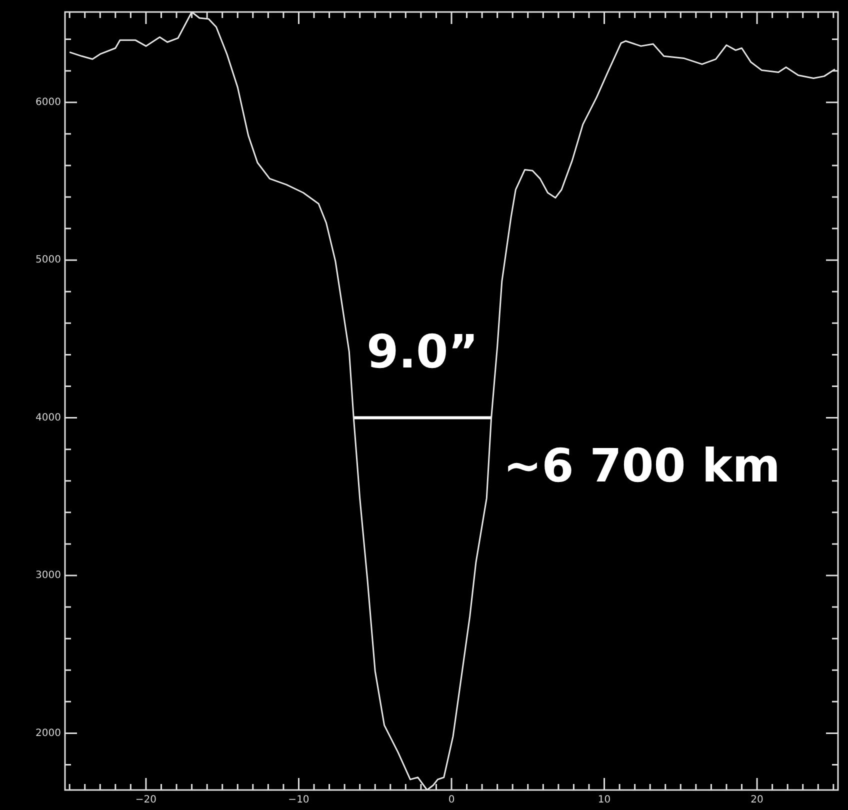  What do you see at coordinates (146, 800) in the screenshot?
I see `x-tick-label: −20` at bounding box center [146, 800].